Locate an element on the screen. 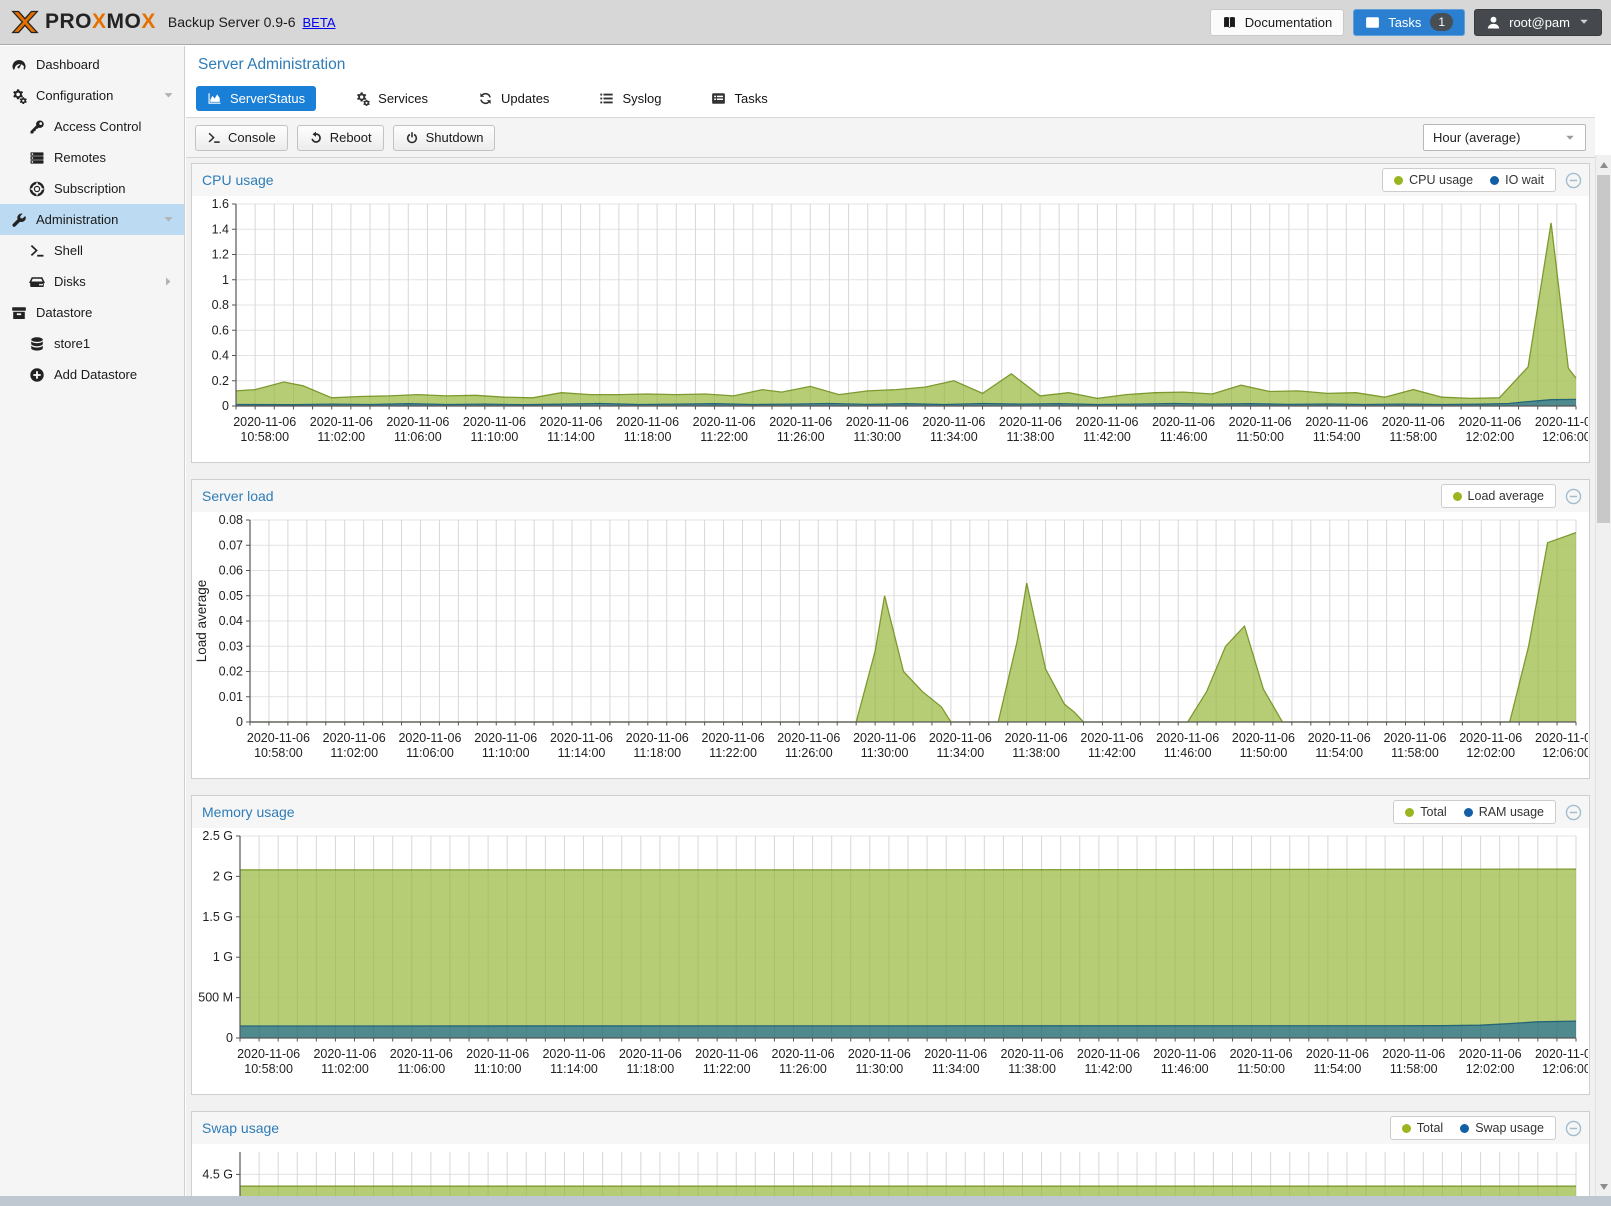  legend-item: IO wait is located at coordinates (1517, 180).